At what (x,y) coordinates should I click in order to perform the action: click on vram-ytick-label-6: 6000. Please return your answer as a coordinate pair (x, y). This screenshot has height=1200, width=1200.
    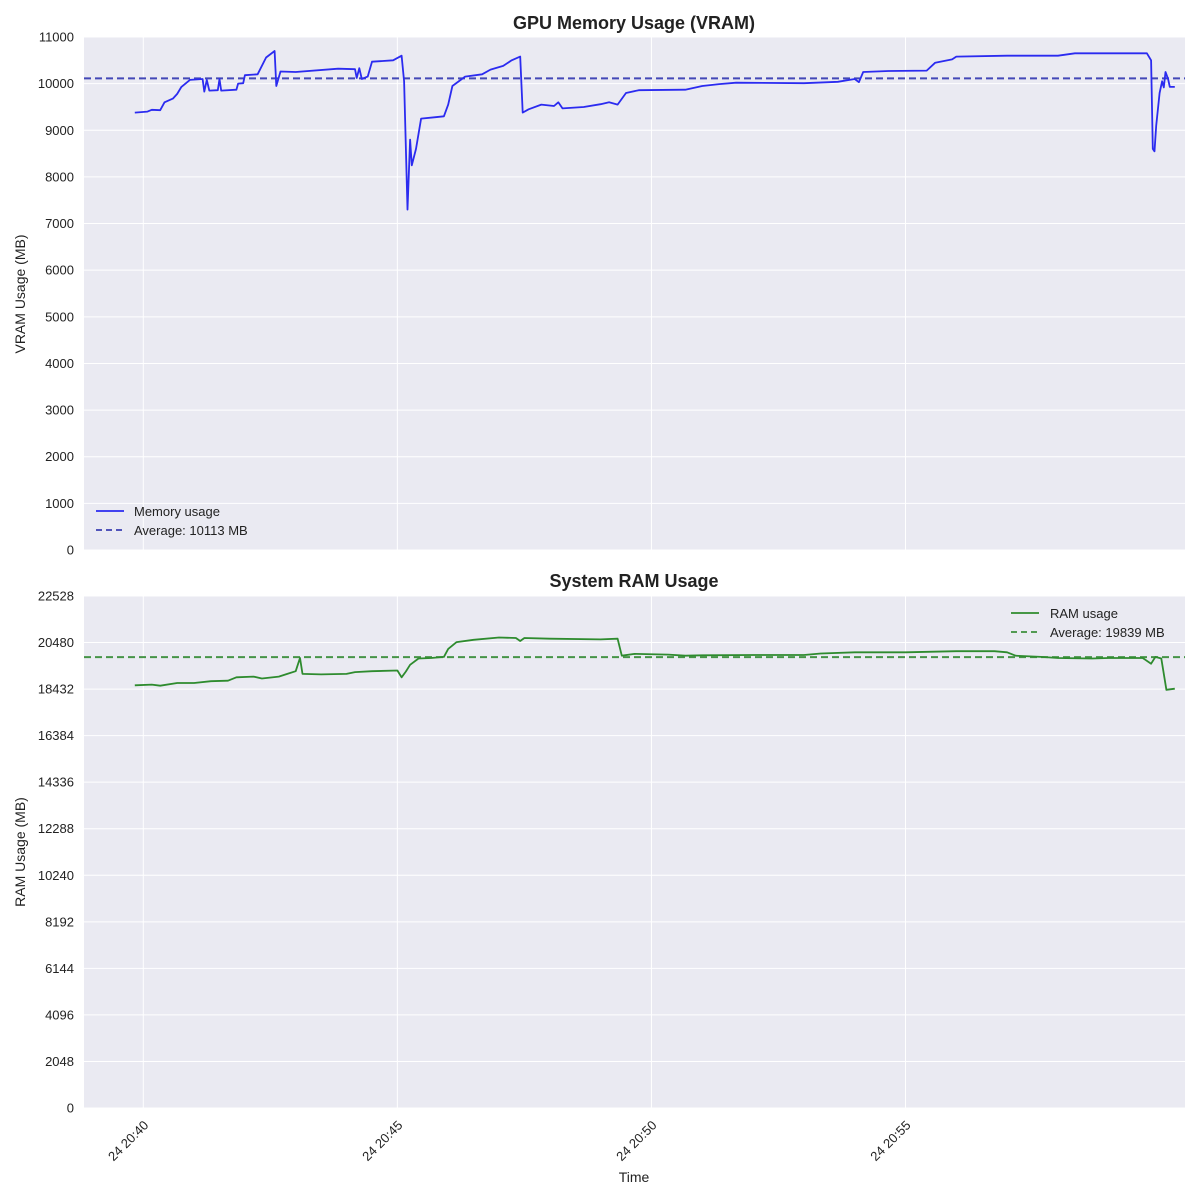
    Looking at the image, I should click on (59, 270).